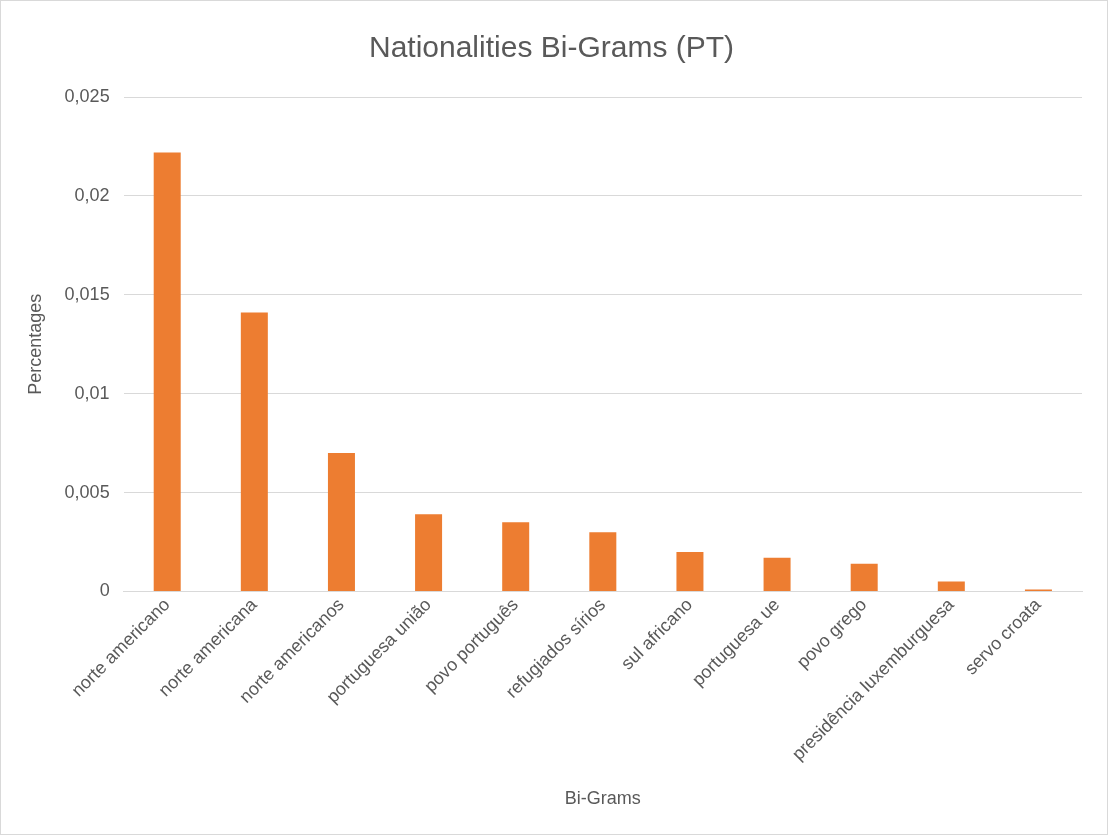  I want to click on y-tick-label: 0,02, so click(92, 194).